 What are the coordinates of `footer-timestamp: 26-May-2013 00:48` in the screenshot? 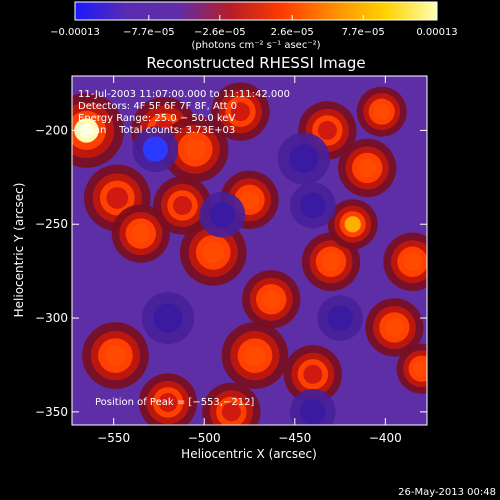 It's located at (447, 492).